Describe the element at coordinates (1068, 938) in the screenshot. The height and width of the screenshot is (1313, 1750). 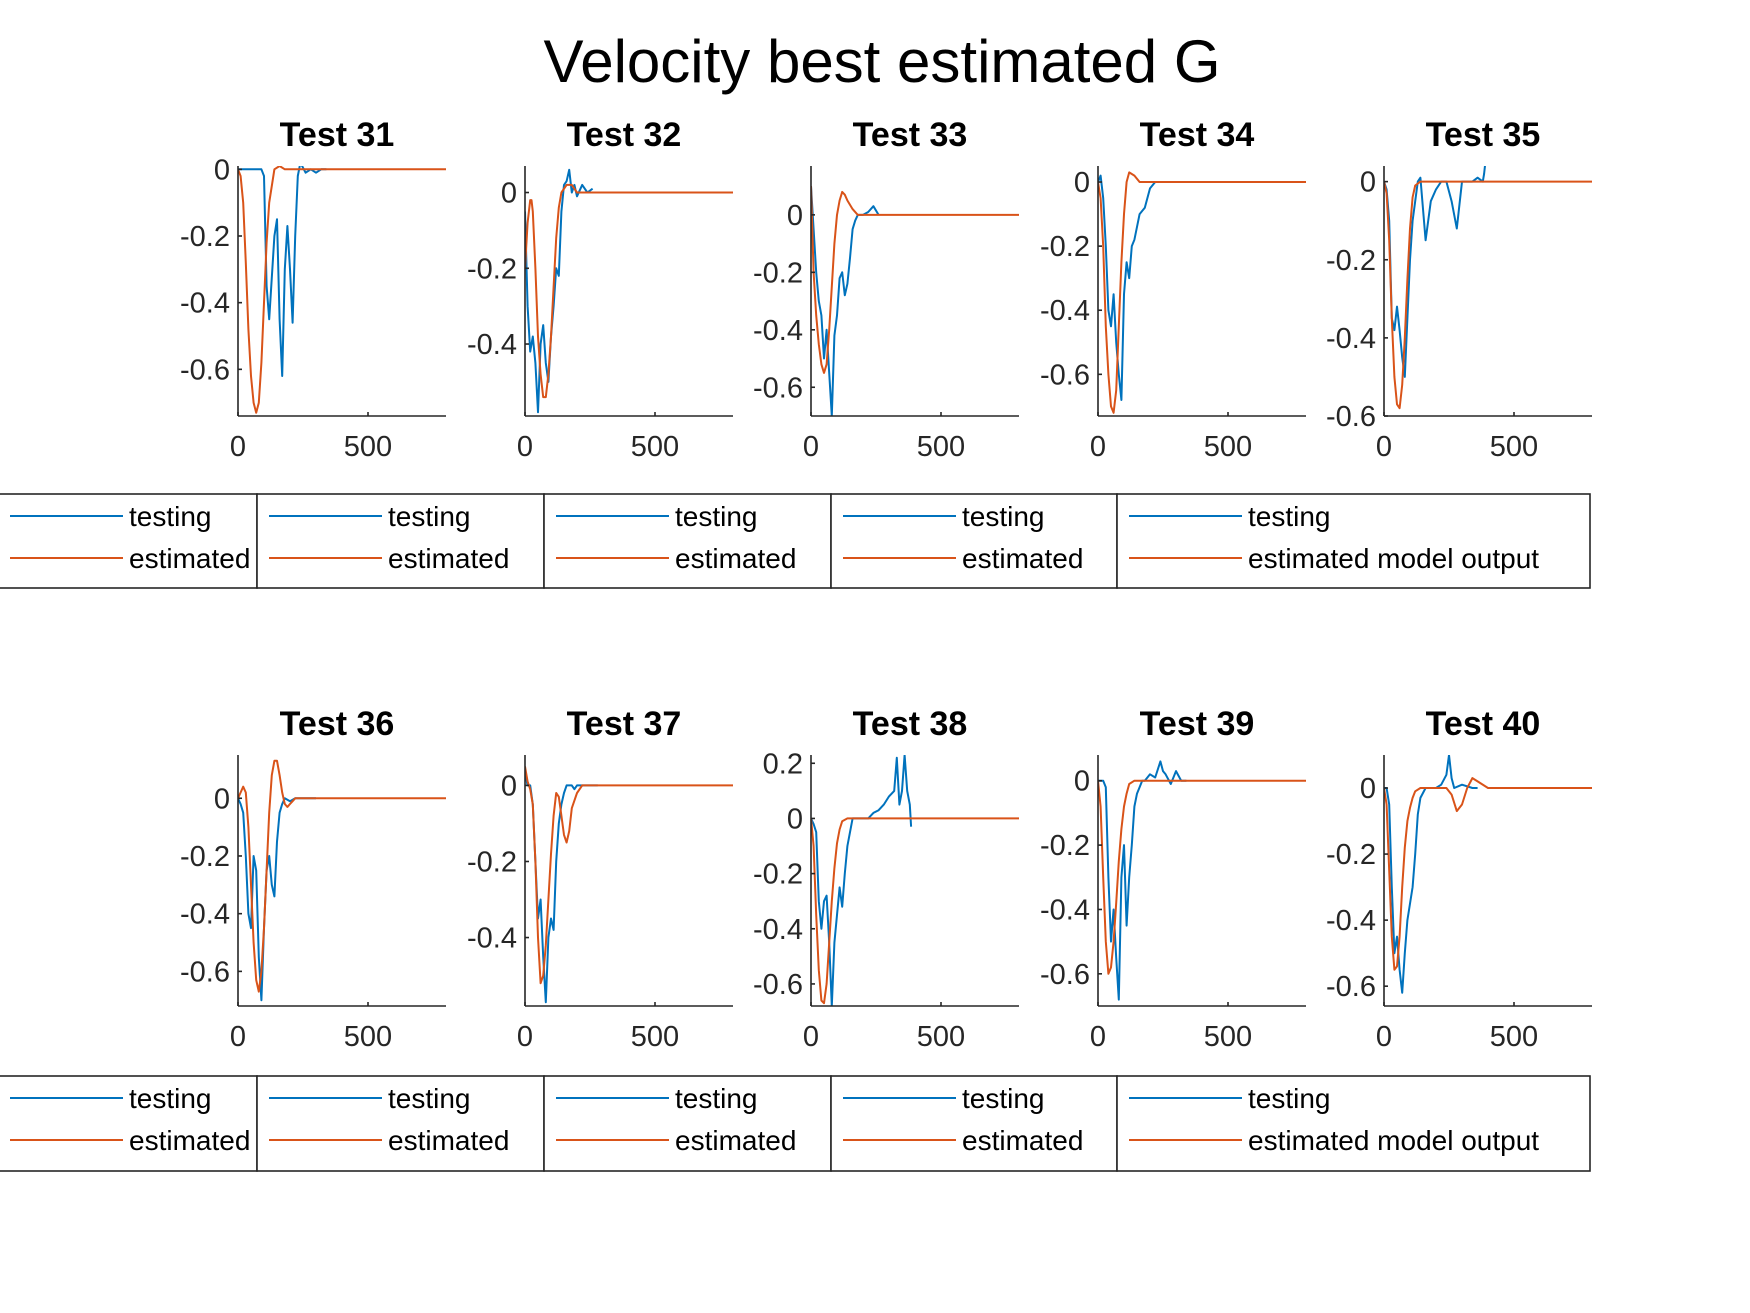
I see `subplot-9: Test 39 0 500 0 -0.2 -0.4 -0.6 testing estimated` at that location.